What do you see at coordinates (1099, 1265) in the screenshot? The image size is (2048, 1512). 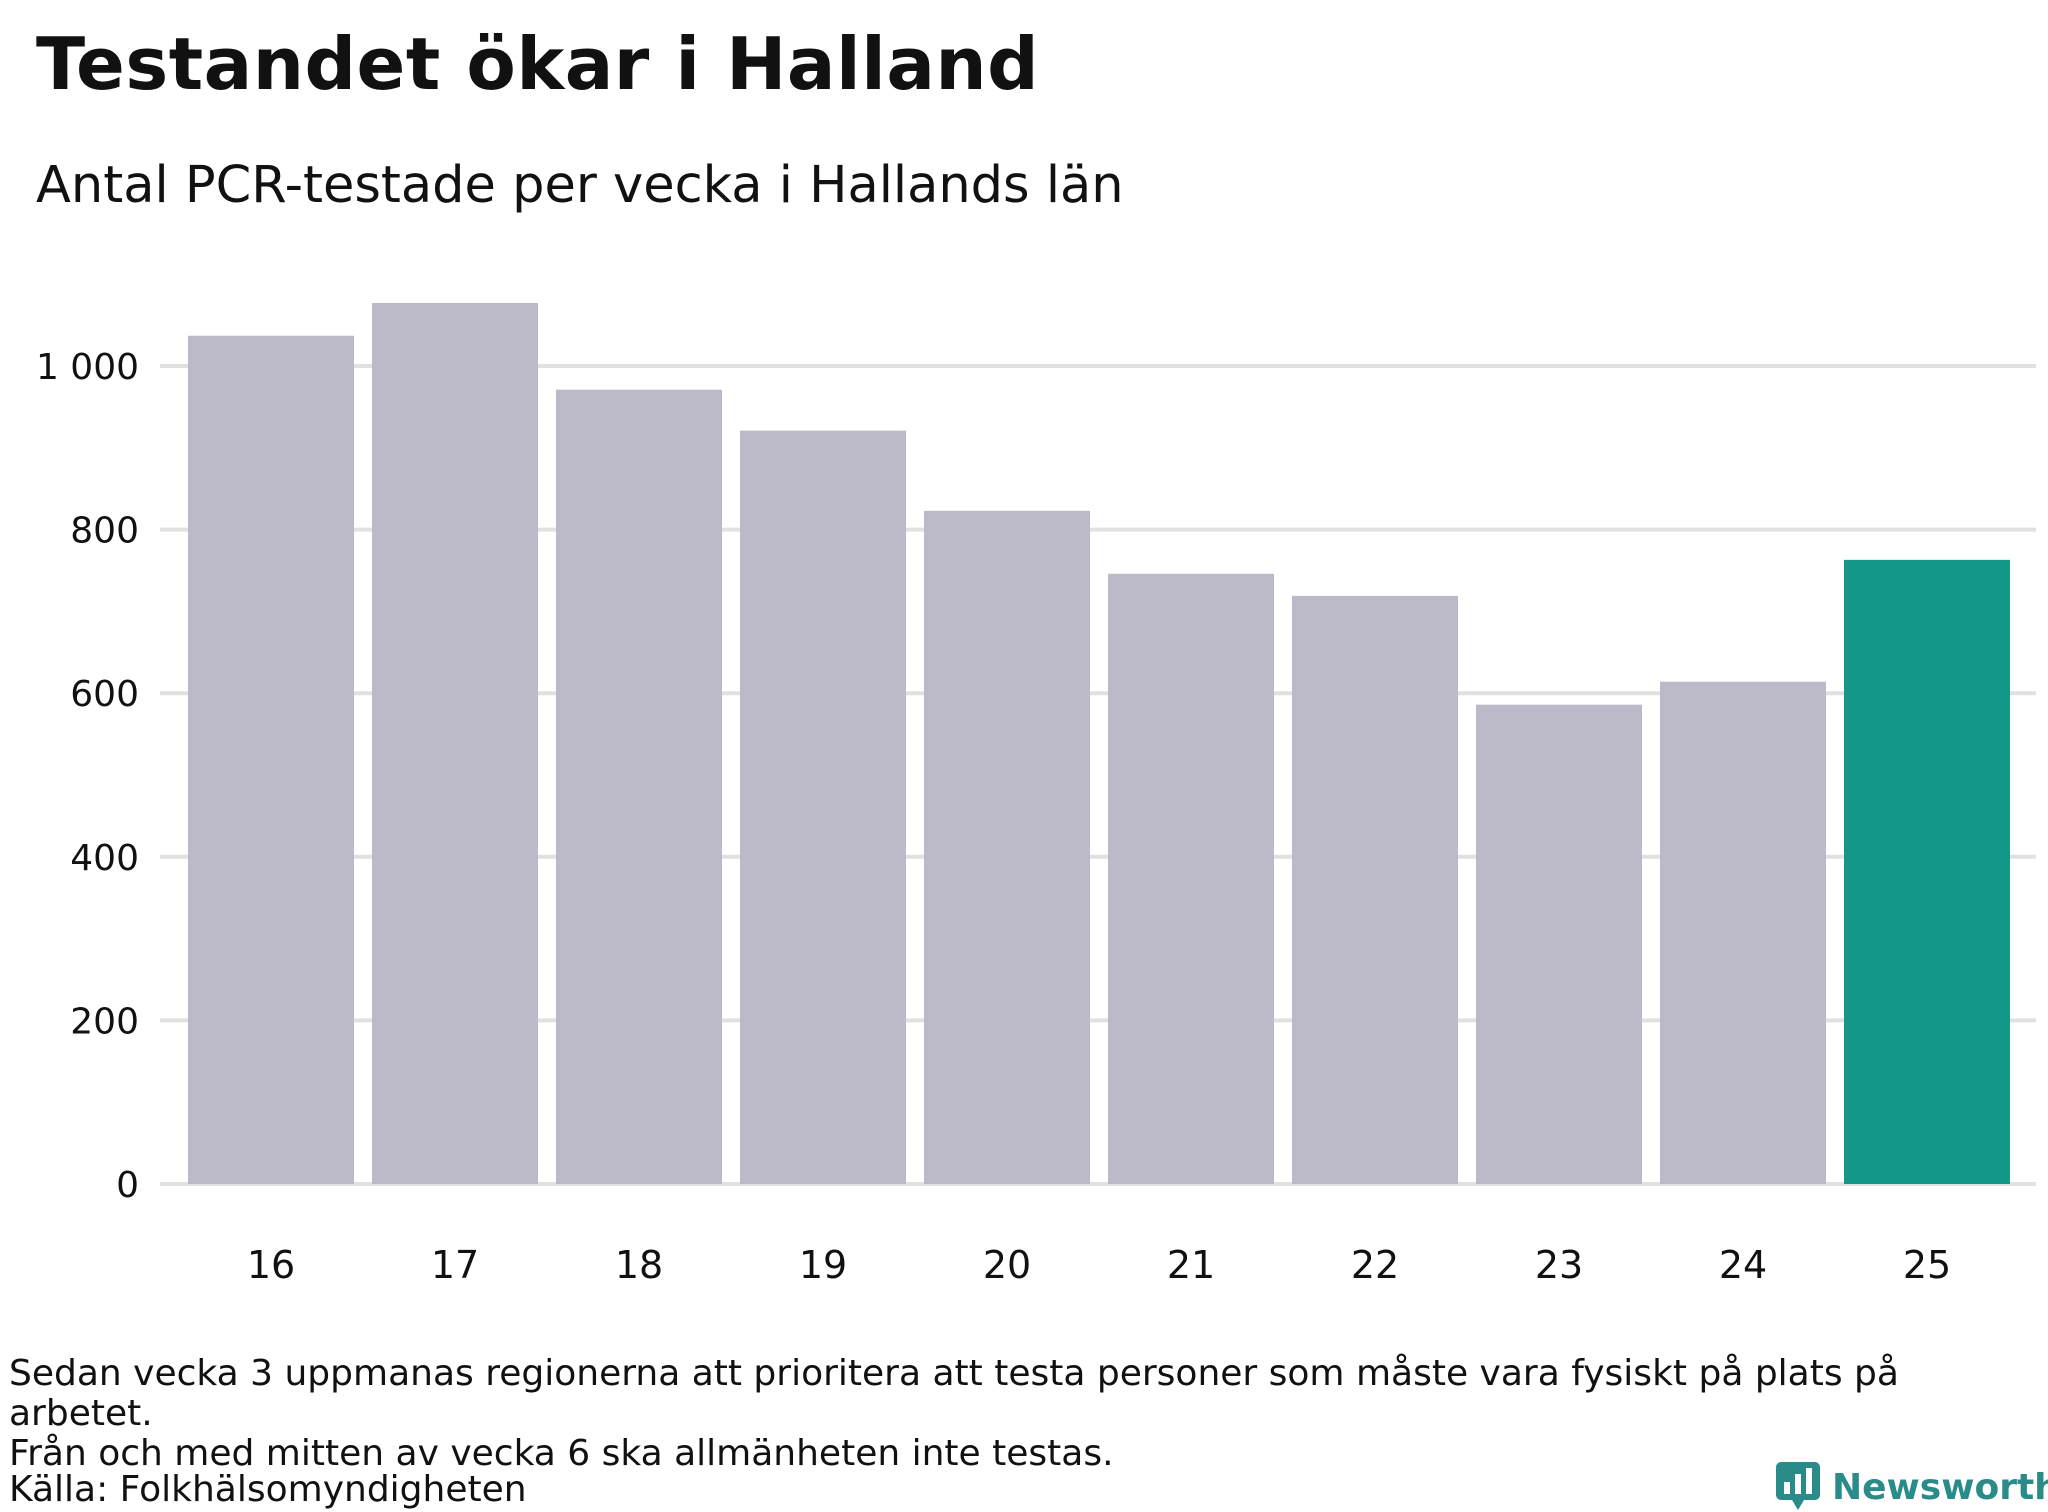 I see `x-axis-ticks: 16 17 18 19 20 21 22 23 24 25` at bounding box center [1099, 1265].